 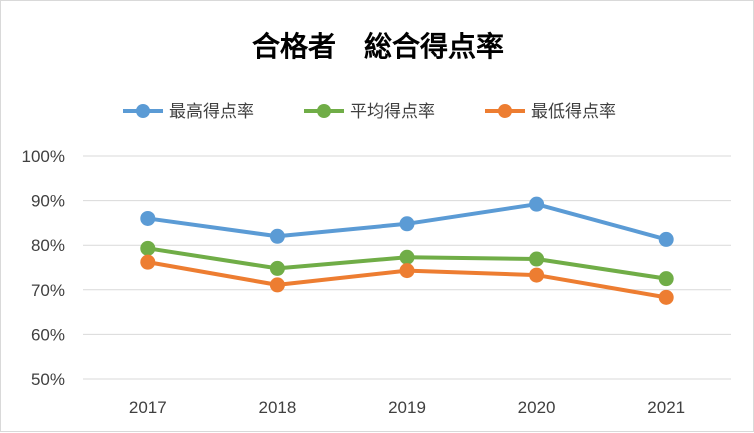 I want to click on legend-label: 最高得点率, so click(x=211, y=112).